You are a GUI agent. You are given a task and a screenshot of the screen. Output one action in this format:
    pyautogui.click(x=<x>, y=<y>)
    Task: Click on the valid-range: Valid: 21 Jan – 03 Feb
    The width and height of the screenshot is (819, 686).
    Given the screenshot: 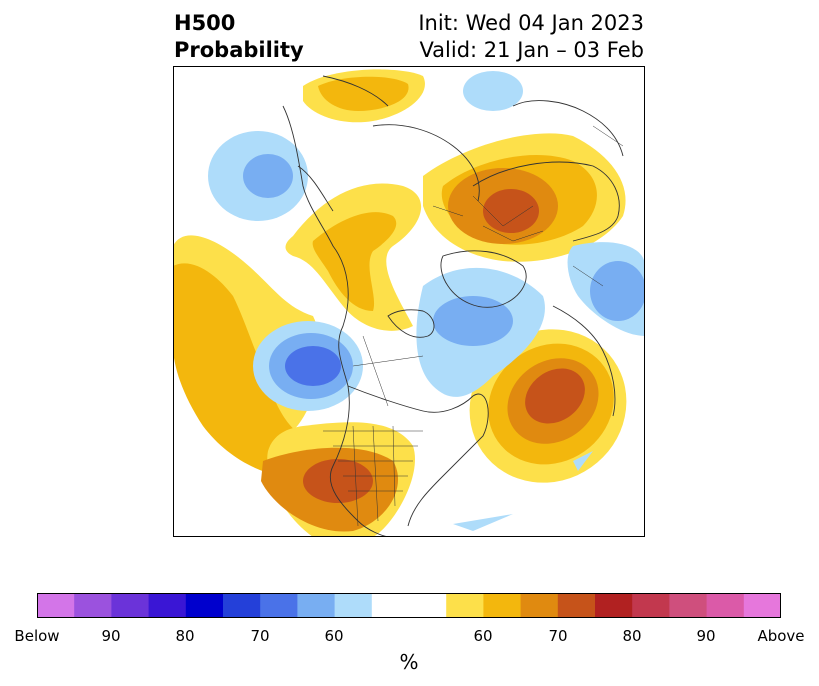 What is the action you would take?
    pyautogui.click(x=531, y=50)
    